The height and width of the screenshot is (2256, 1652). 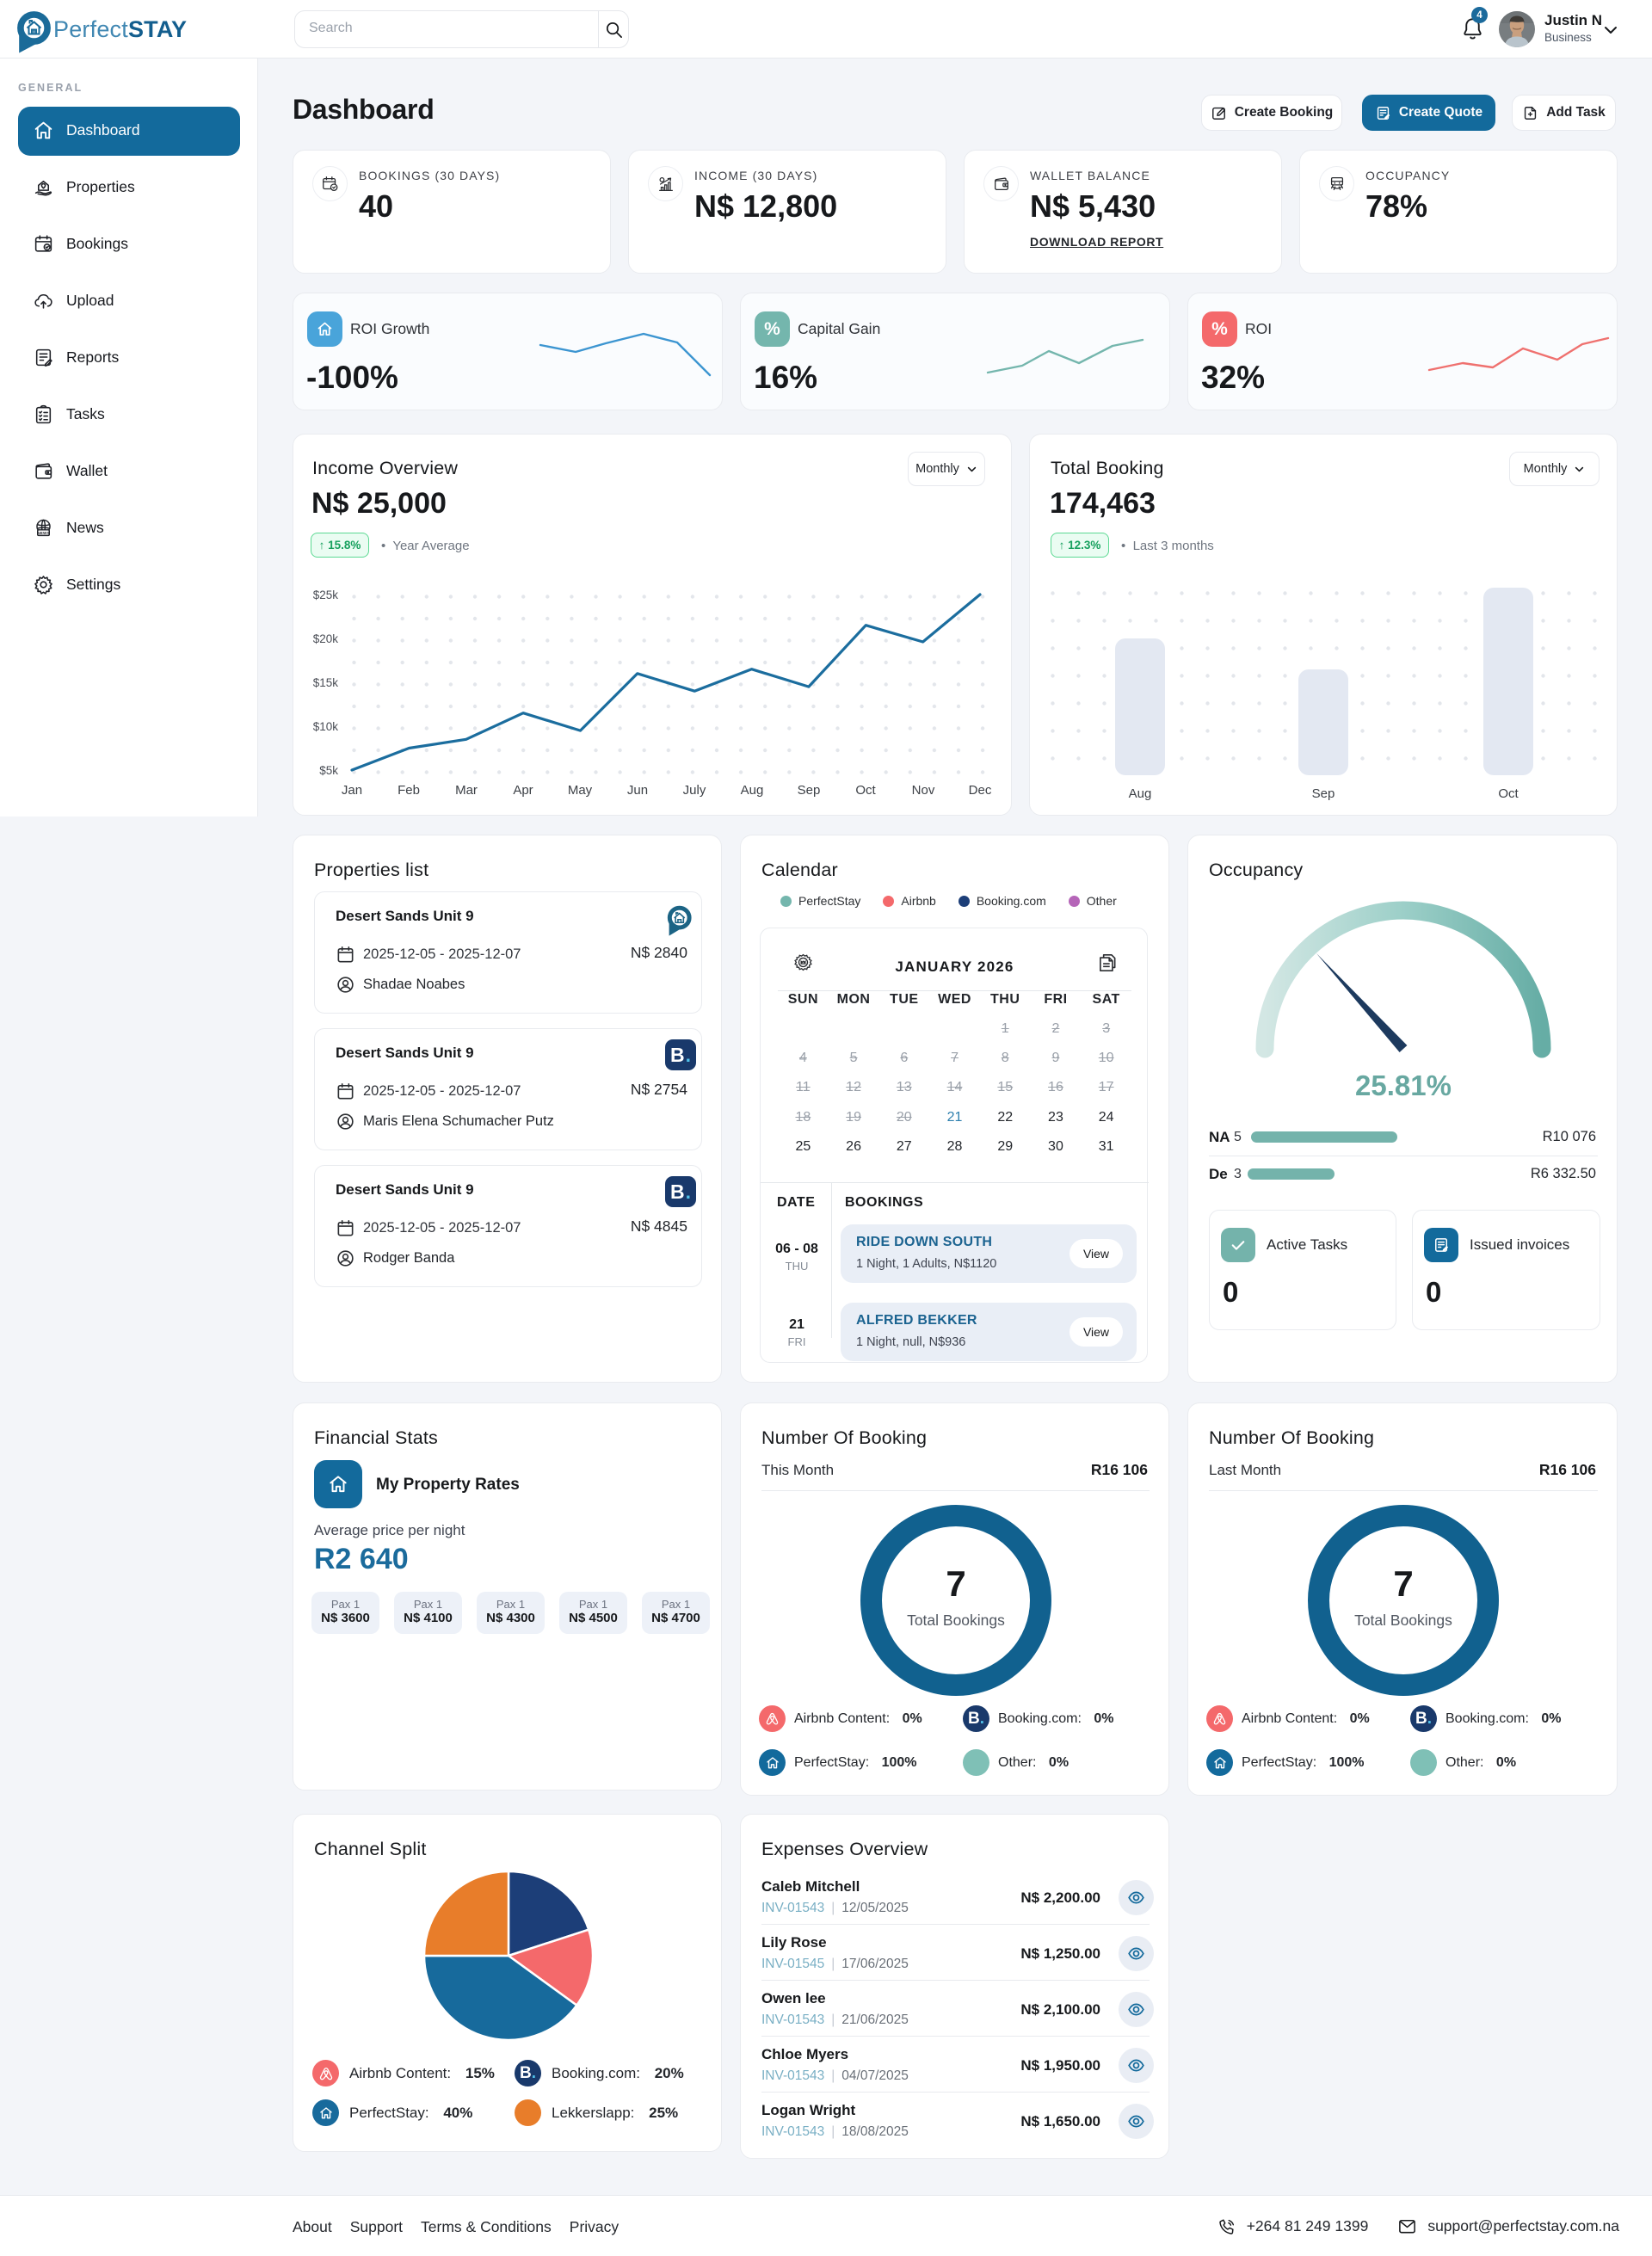 I want to click on svg-text: $15k, so click(x=326, y=682).